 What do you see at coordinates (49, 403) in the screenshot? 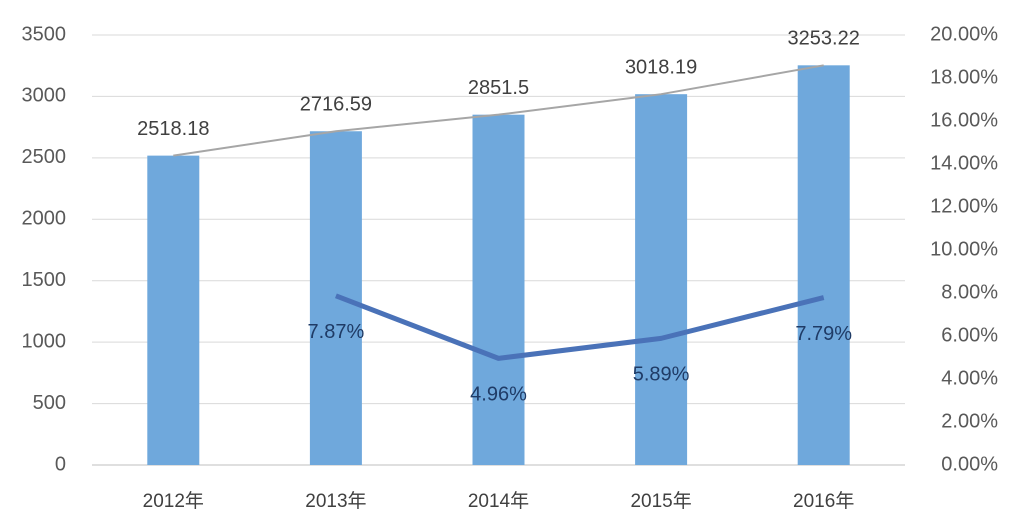
I see `left-axis-tick-label: 500` at bounding box center [49, 403].